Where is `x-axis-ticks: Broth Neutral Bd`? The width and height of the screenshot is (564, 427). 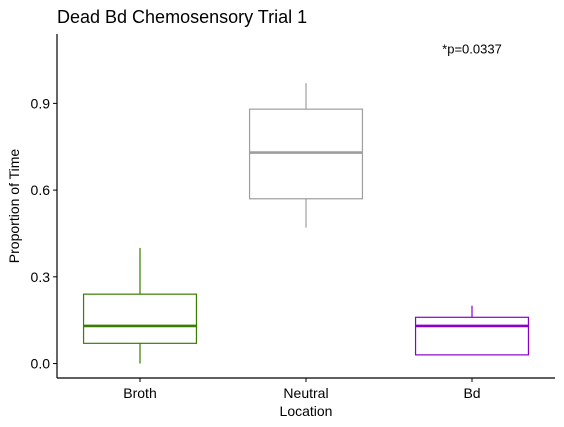
x-axis-ticks: Broth Neutral Bd is located at coordinates (302, 389).